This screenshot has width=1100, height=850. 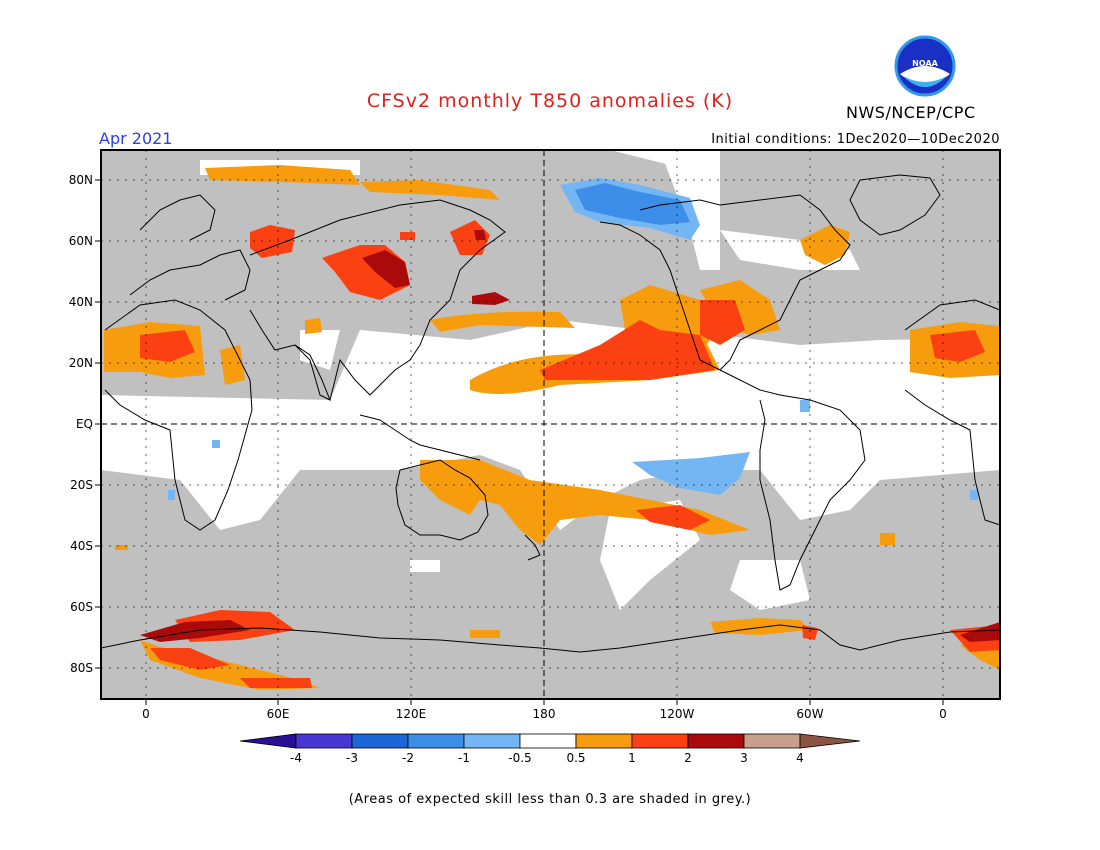 I want to click on lon-label: 120W, so click(x=677, y=714).